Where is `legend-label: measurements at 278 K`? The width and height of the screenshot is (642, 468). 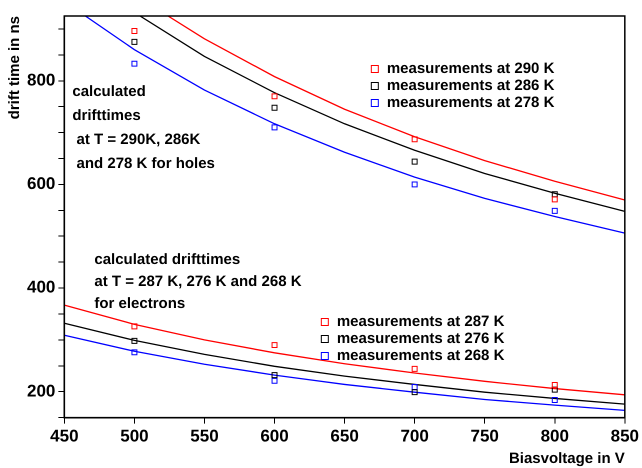 legend-label: measurements at 278 K is located at coordinates (470, 103).